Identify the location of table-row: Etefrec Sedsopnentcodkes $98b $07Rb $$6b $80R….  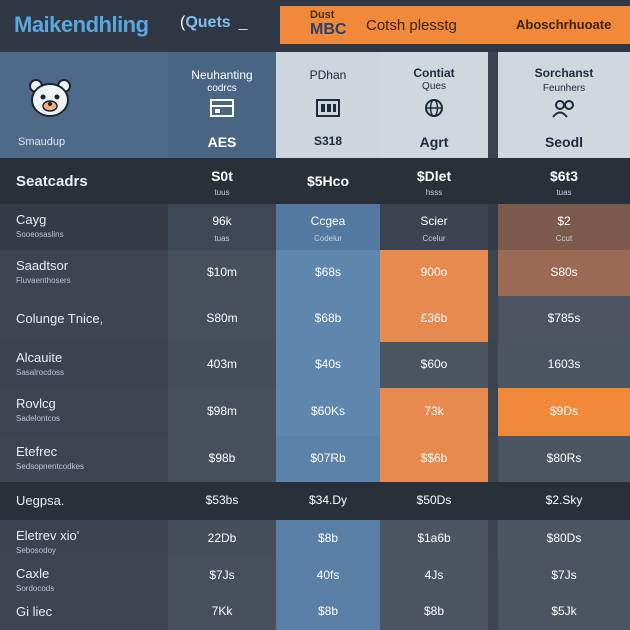
(315, 459).